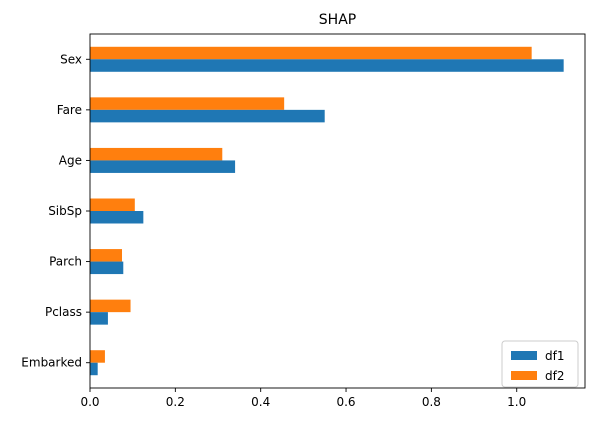 The height and width of the screenshot is (435, 596). What do you see at coordinates (540, 364) in the screenshot?
I see `legend-box` at bounding box center [540, 364].